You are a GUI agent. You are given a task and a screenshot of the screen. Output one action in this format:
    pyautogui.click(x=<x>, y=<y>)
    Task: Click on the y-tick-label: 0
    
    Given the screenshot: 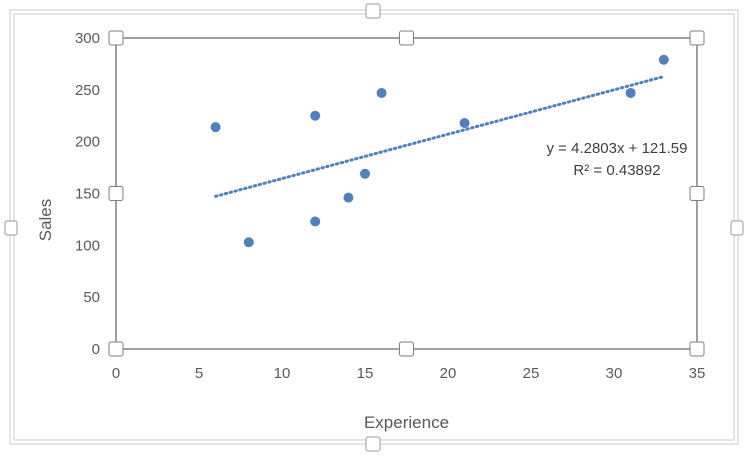 What is the action you would take?
    pyautogui.click(x=96, y=349)
    